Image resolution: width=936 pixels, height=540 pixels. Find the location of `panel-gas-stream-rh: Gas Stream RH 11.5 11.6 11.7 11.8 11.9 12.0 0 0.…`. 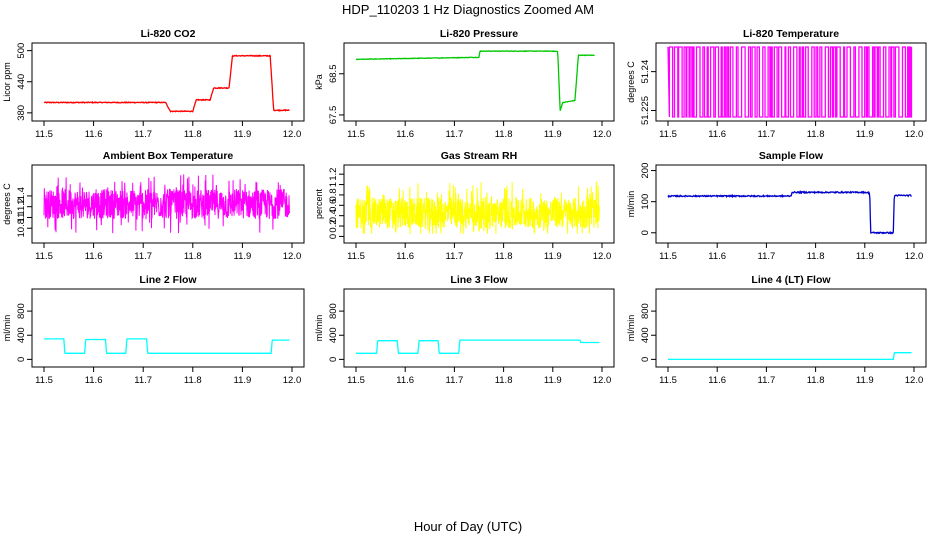

panel-gas-stream-rh: Gas Stream RH 11.5 11.6 11.7 11.8 11.9 12.0 0 0.… is located at coordinates (464, 206).